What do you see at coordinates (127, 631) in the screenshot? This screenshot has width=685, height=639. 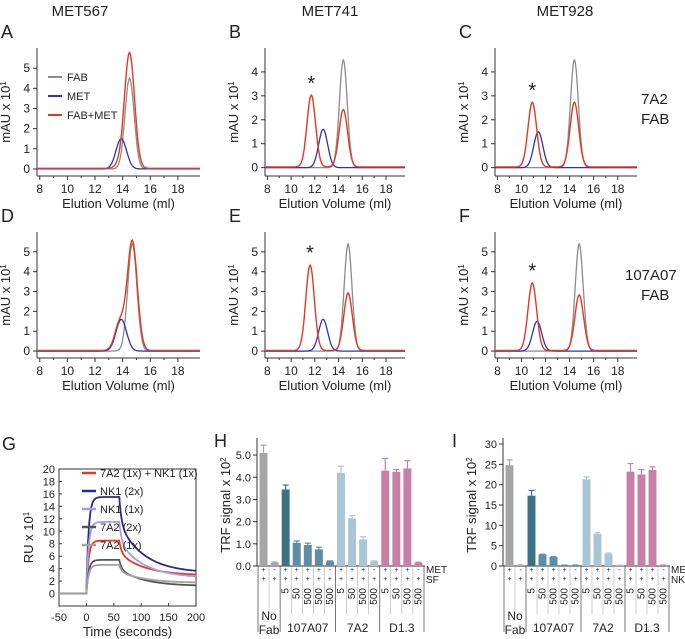 I see `x-axis-label: Time (seconds)` at bounding box center [127, 631].